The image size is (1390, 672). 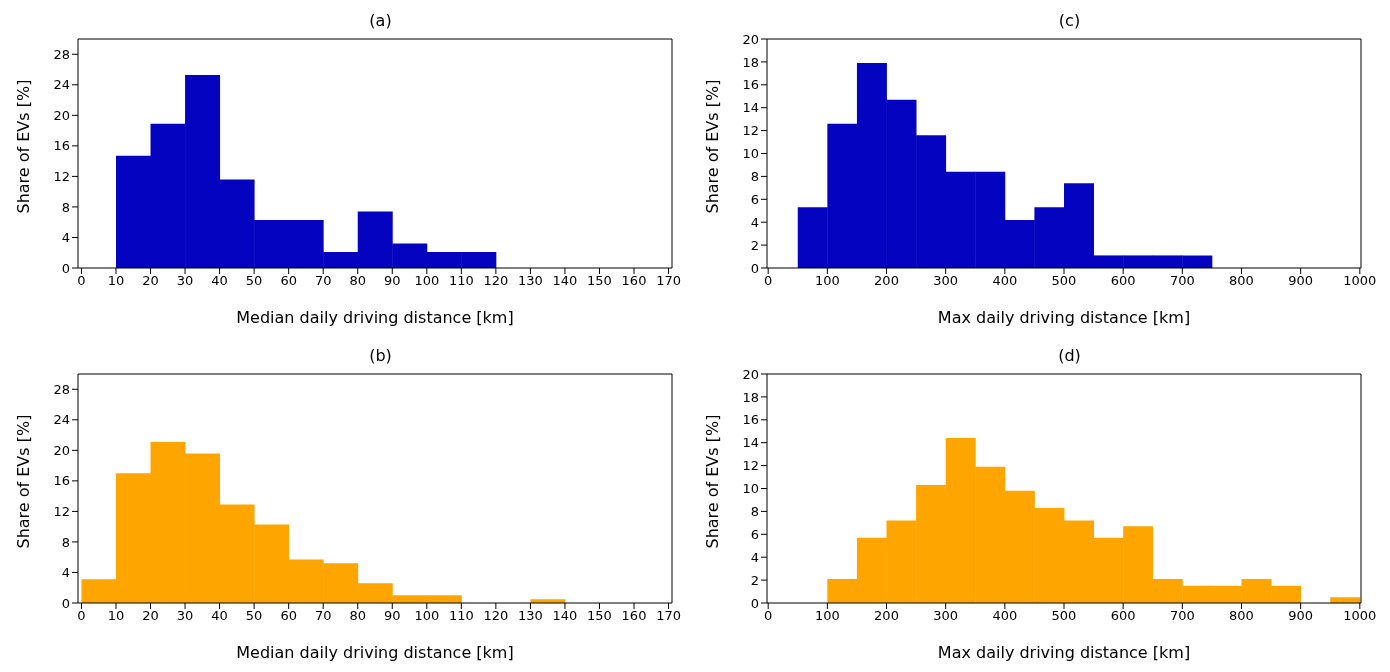 I want to click on x-tick-label: 800, so click(x=1241, y=616).